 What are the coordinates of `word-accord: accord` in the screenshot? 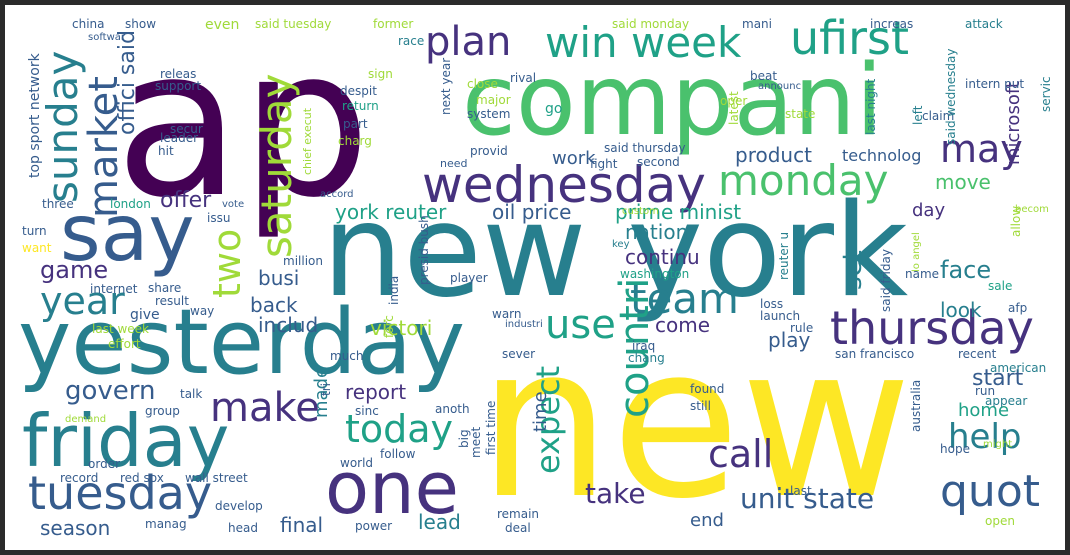 It's located at (337, 194).